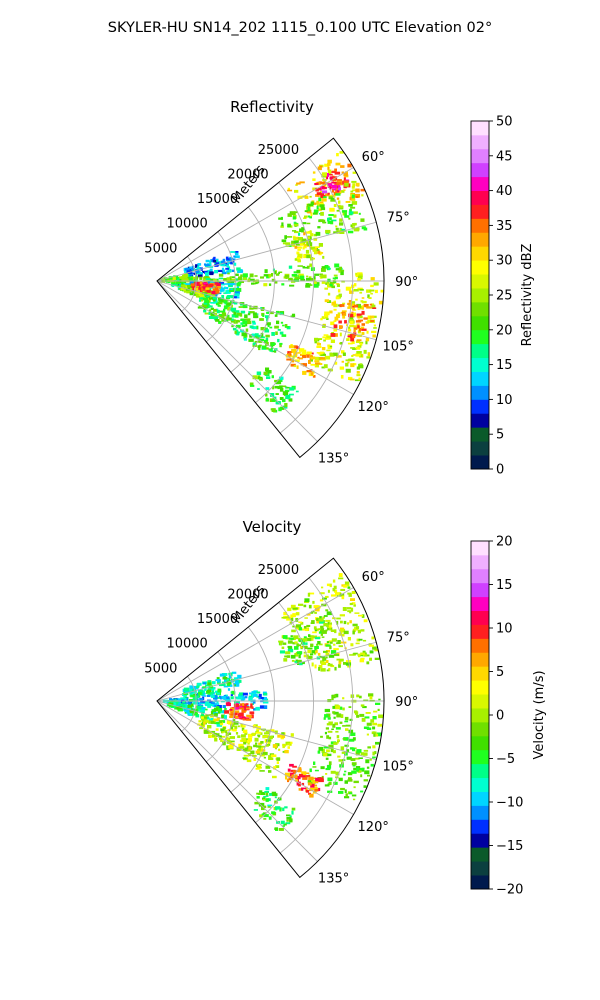 The image size is (600, 1000). I want to click on theta-tick-label: 120°, so click(373, 407).